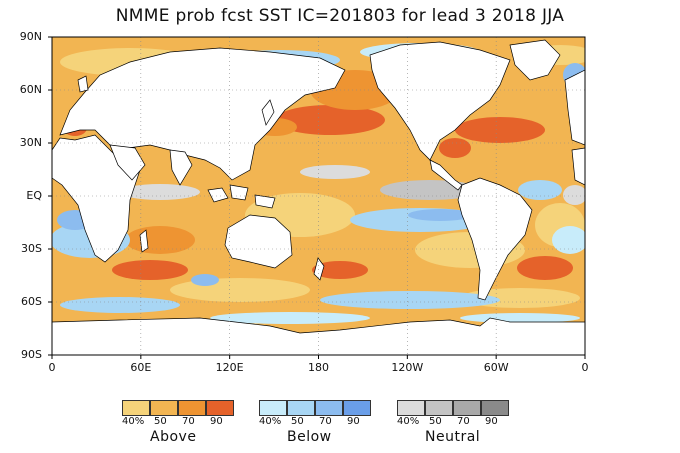 The height and width of the screenshot is (453, 680). I want to click on legend-title: Neutral, so click(453, 437).